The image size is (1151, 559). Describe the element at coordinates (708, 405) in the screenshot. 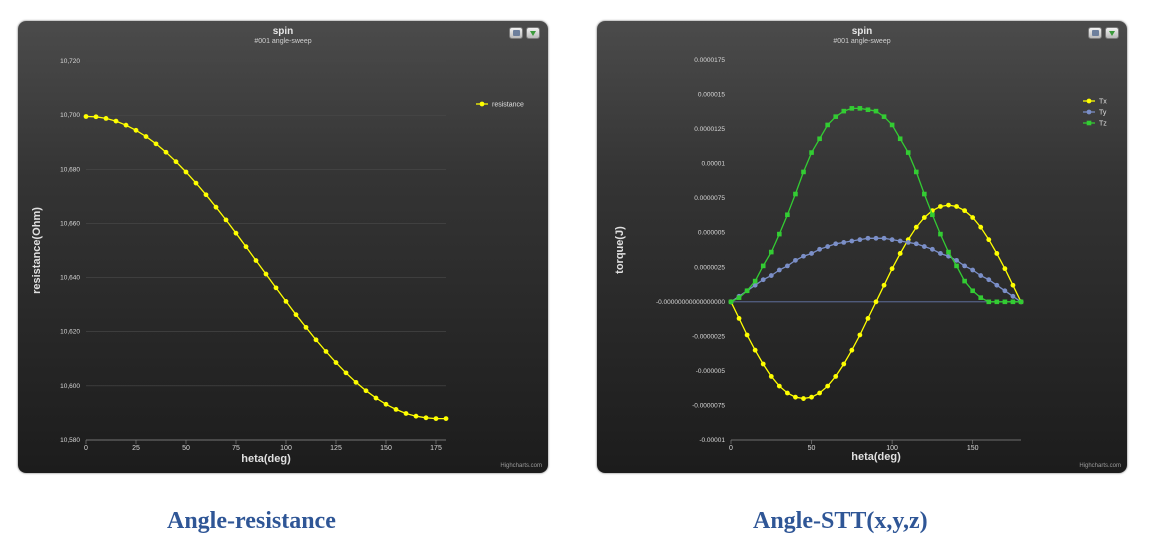

I see `y-tick-label: -0.0000075` at that location.